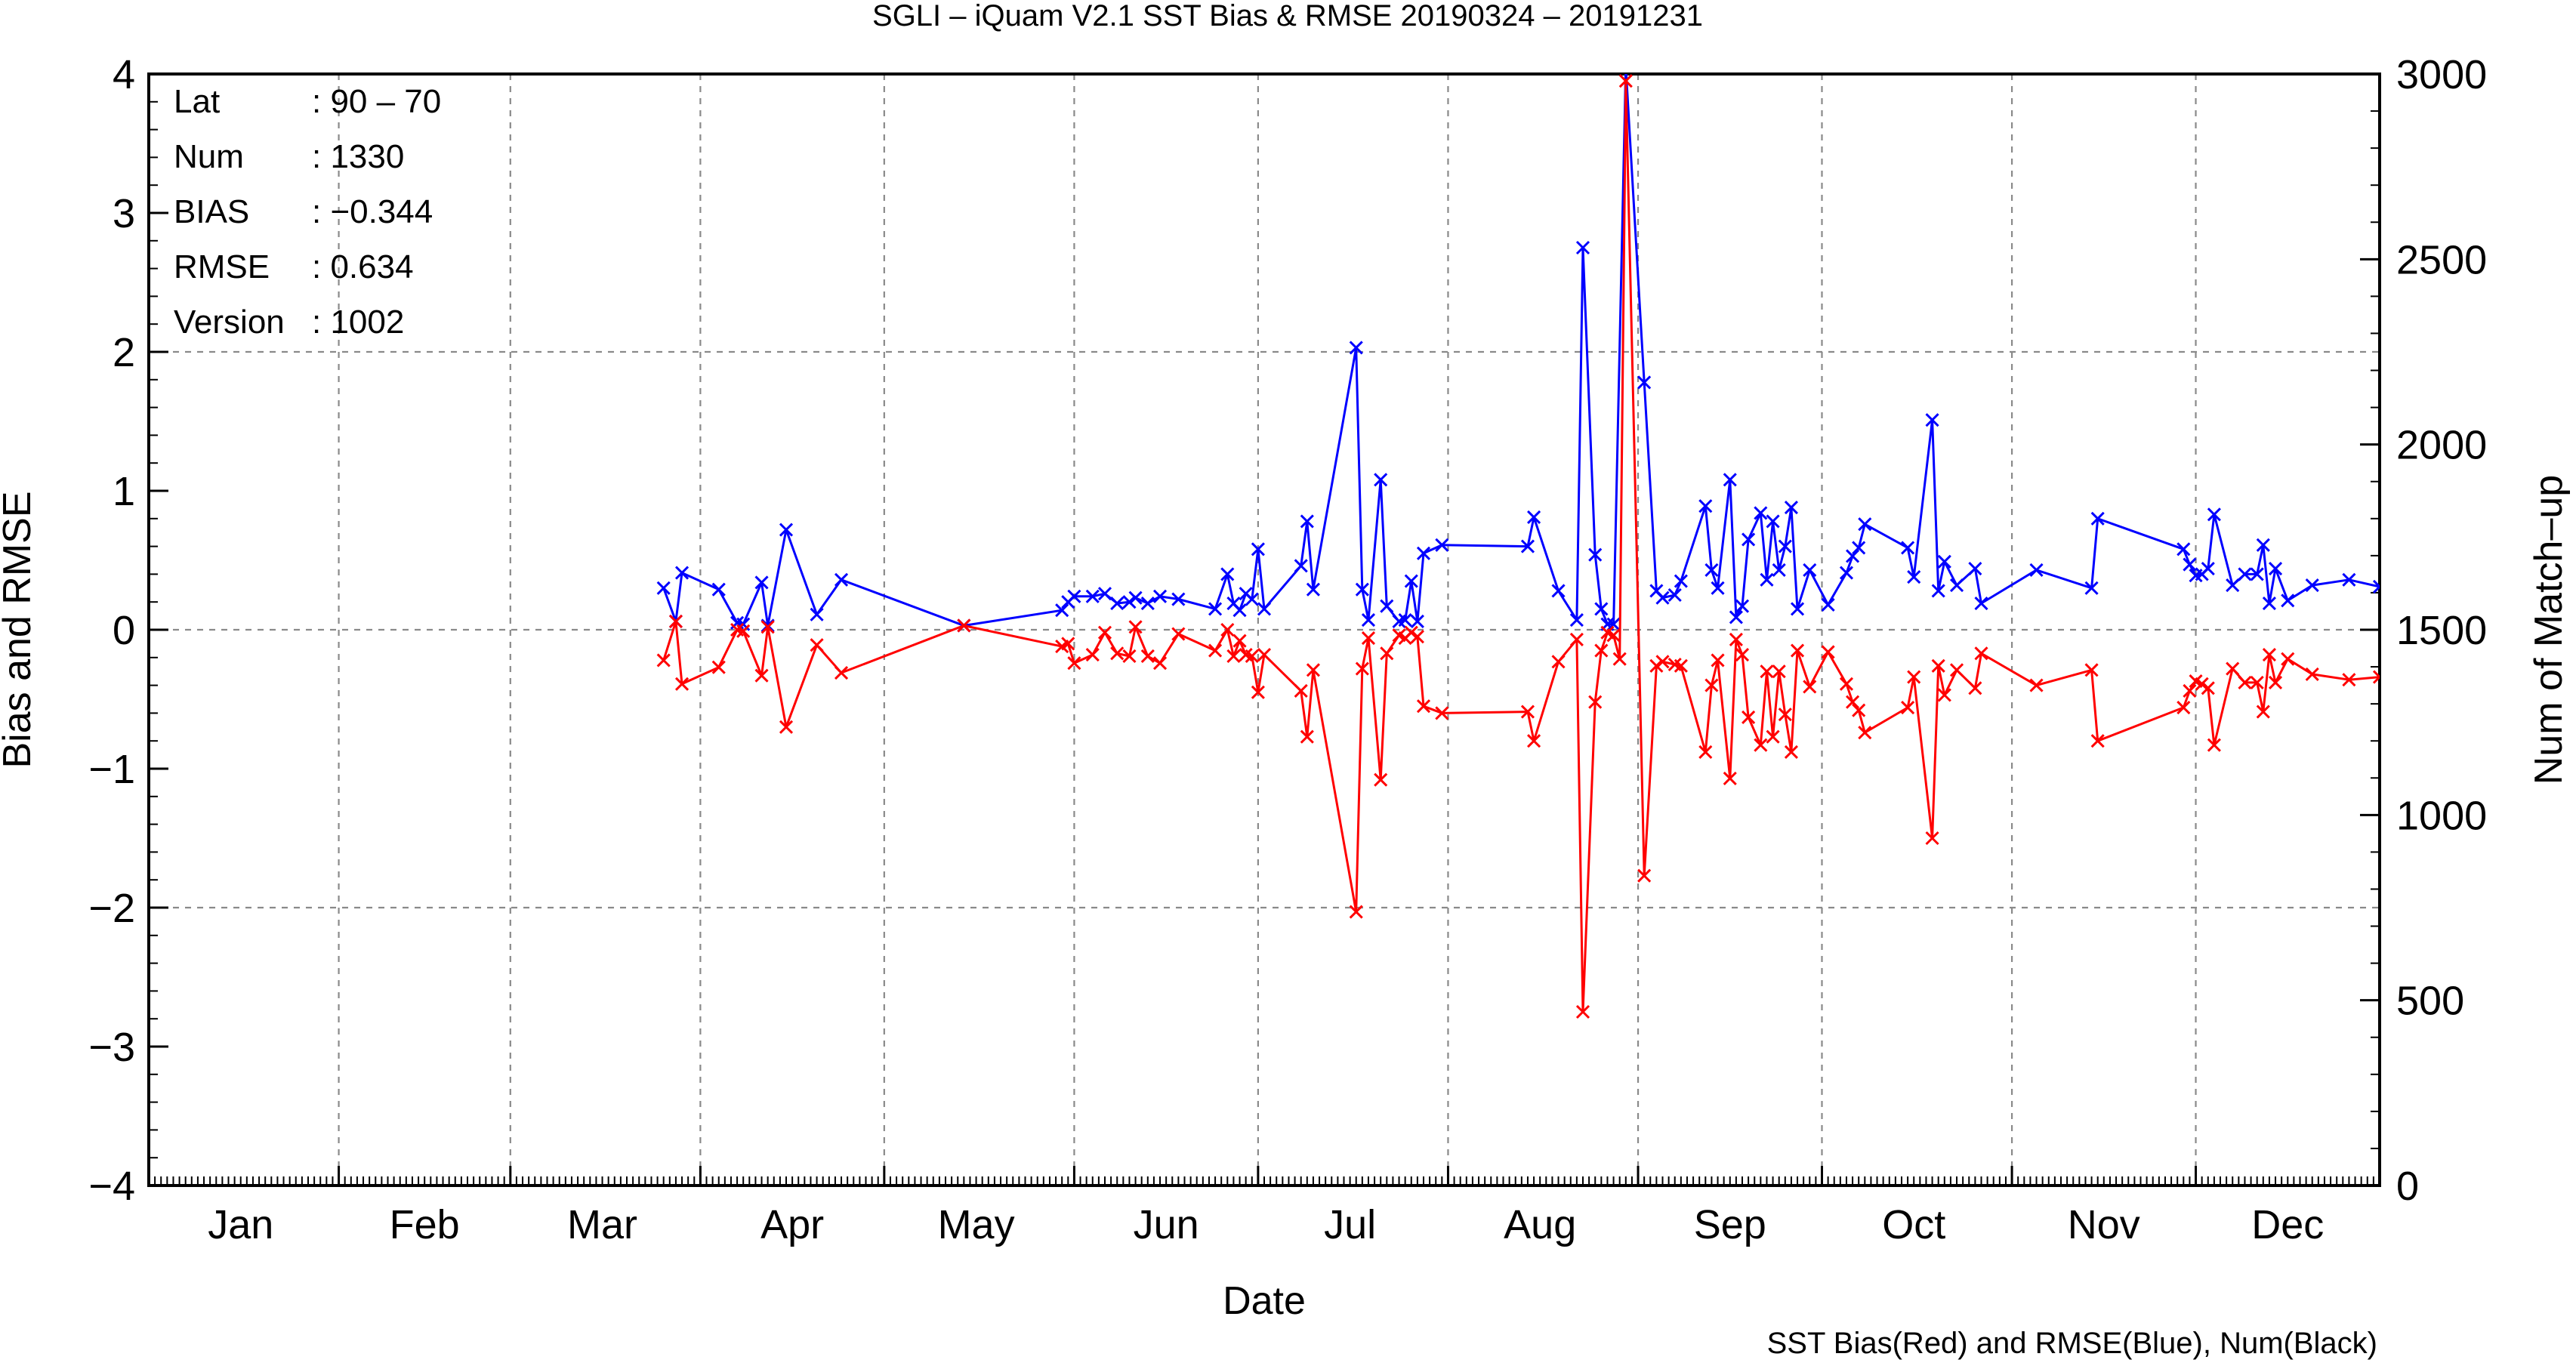 The width and height of the screenshot is (2576, 1369). Describe the element at coordinates (2441, 445) in the screenshot. I see `y2-tick-label: 2000` at that location.